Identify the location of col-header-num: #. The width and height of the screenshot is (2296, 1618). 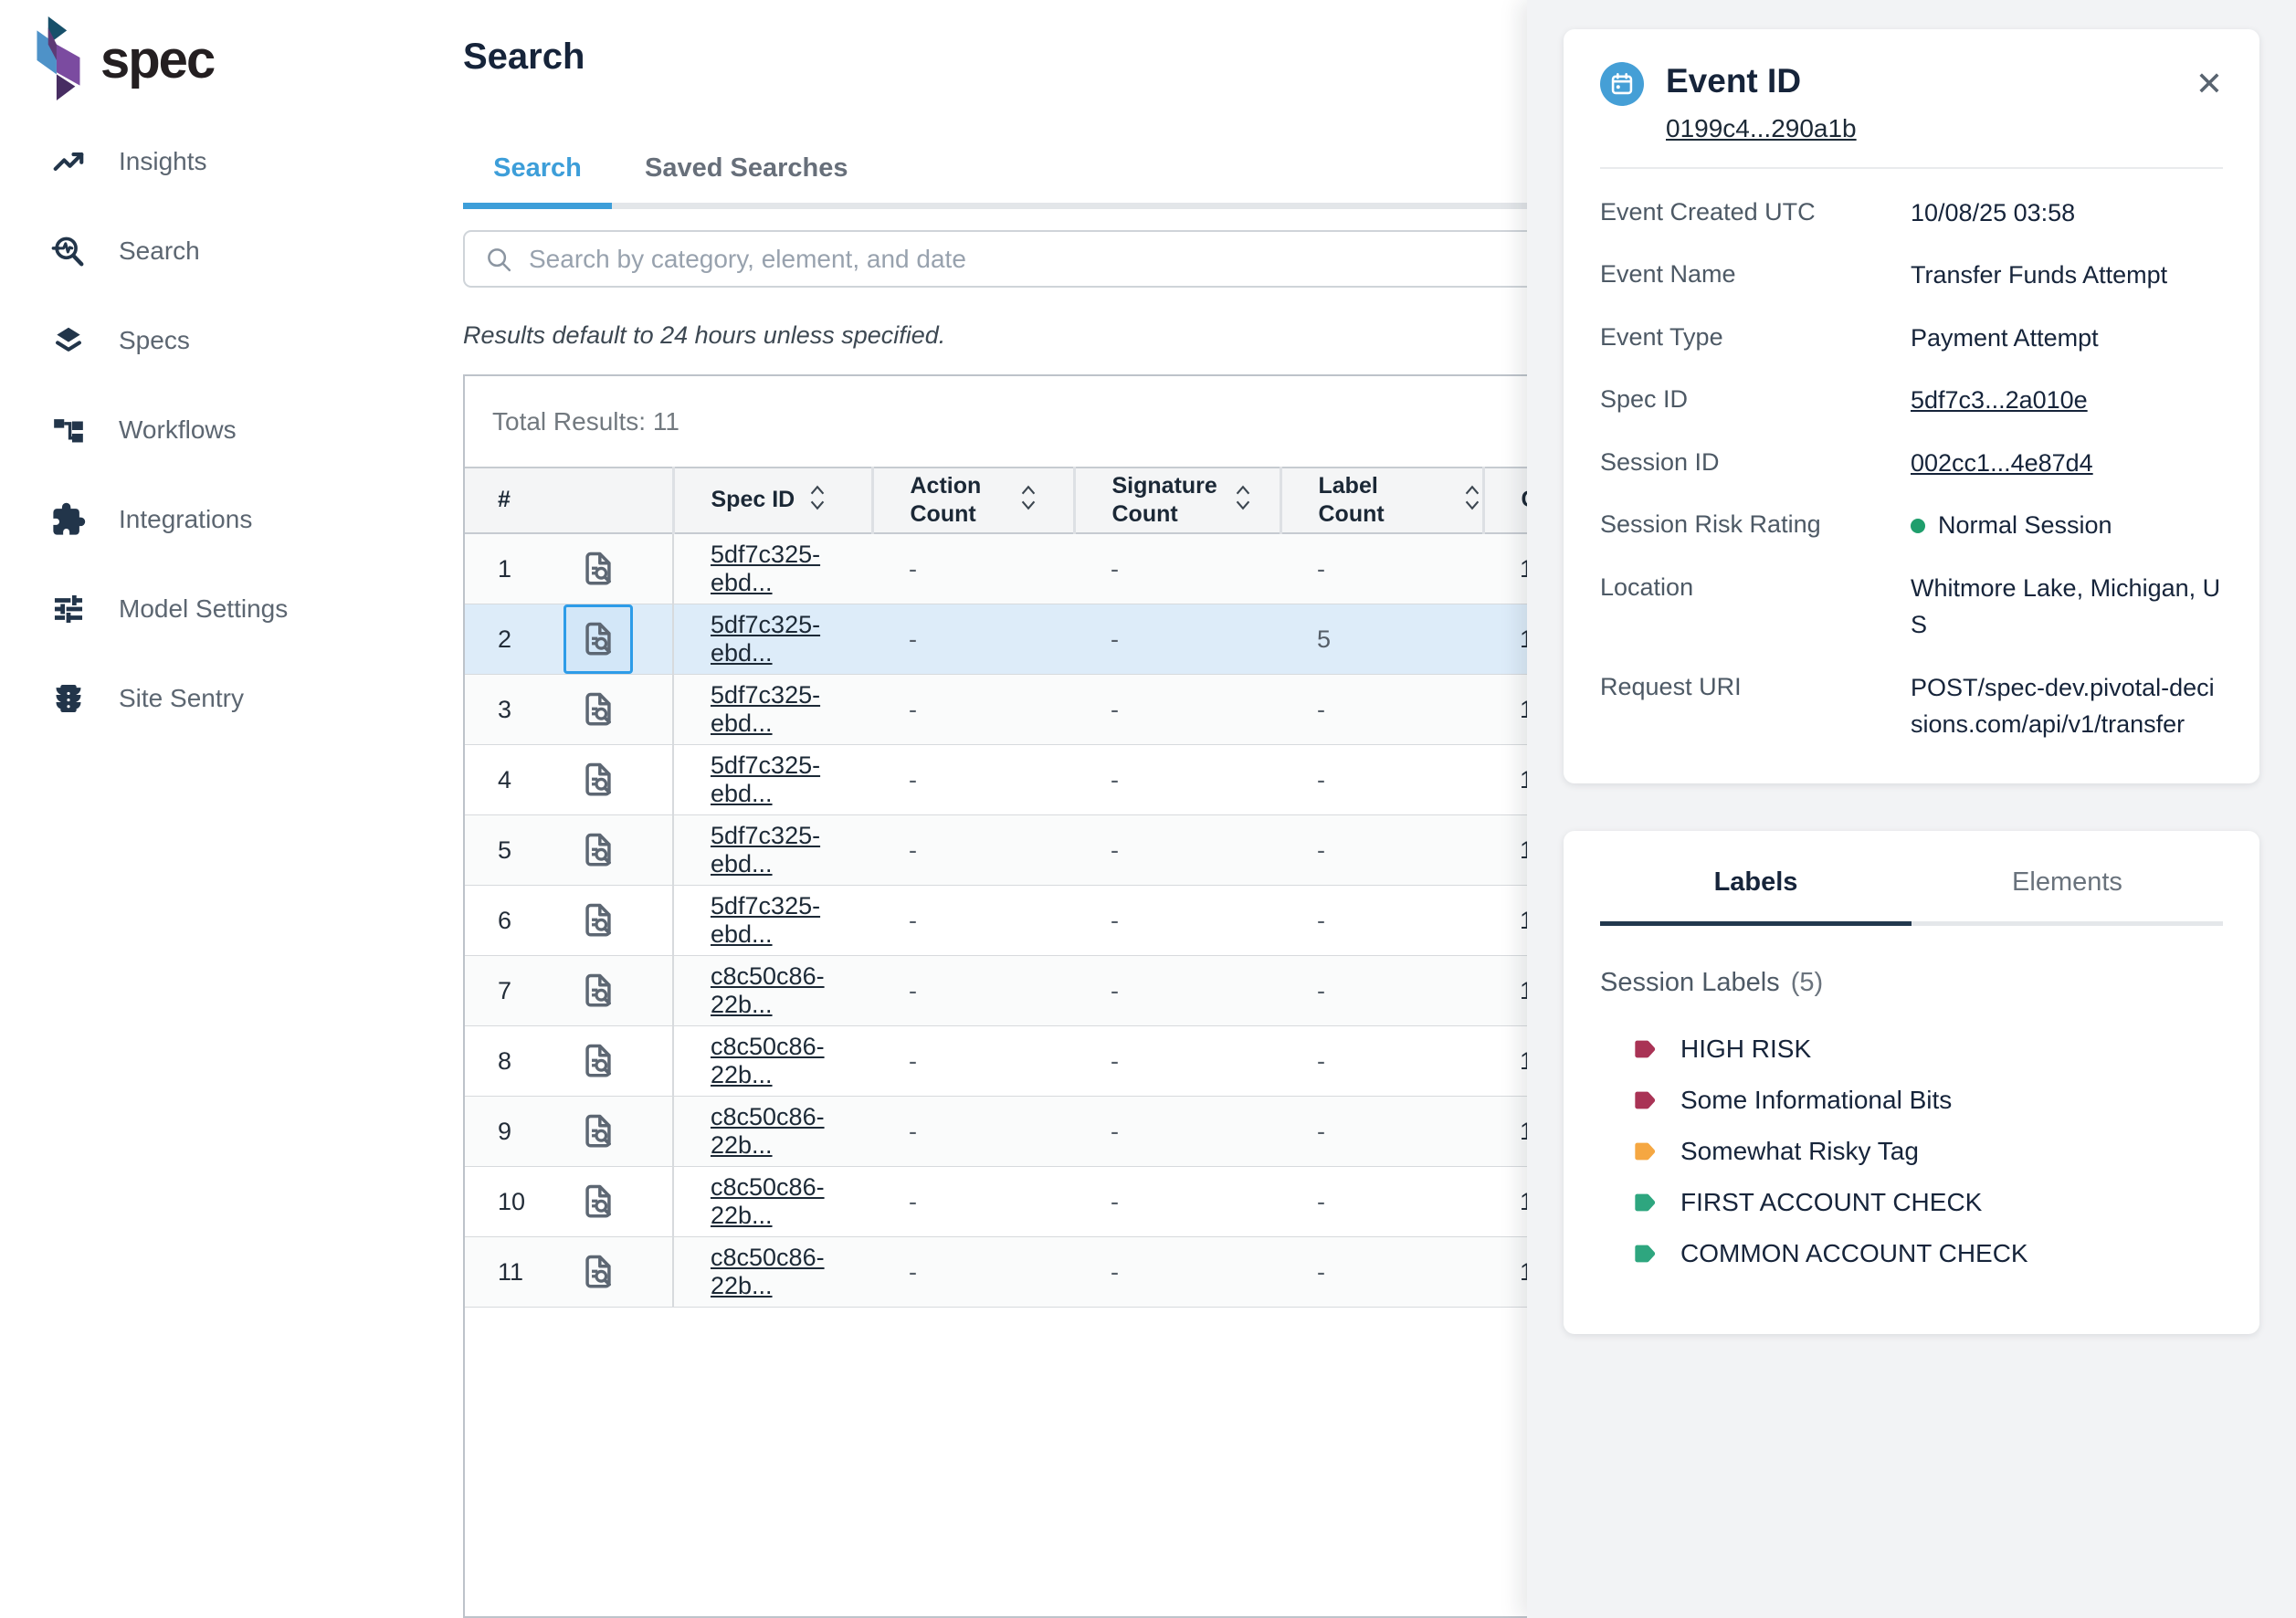
(504, 500).